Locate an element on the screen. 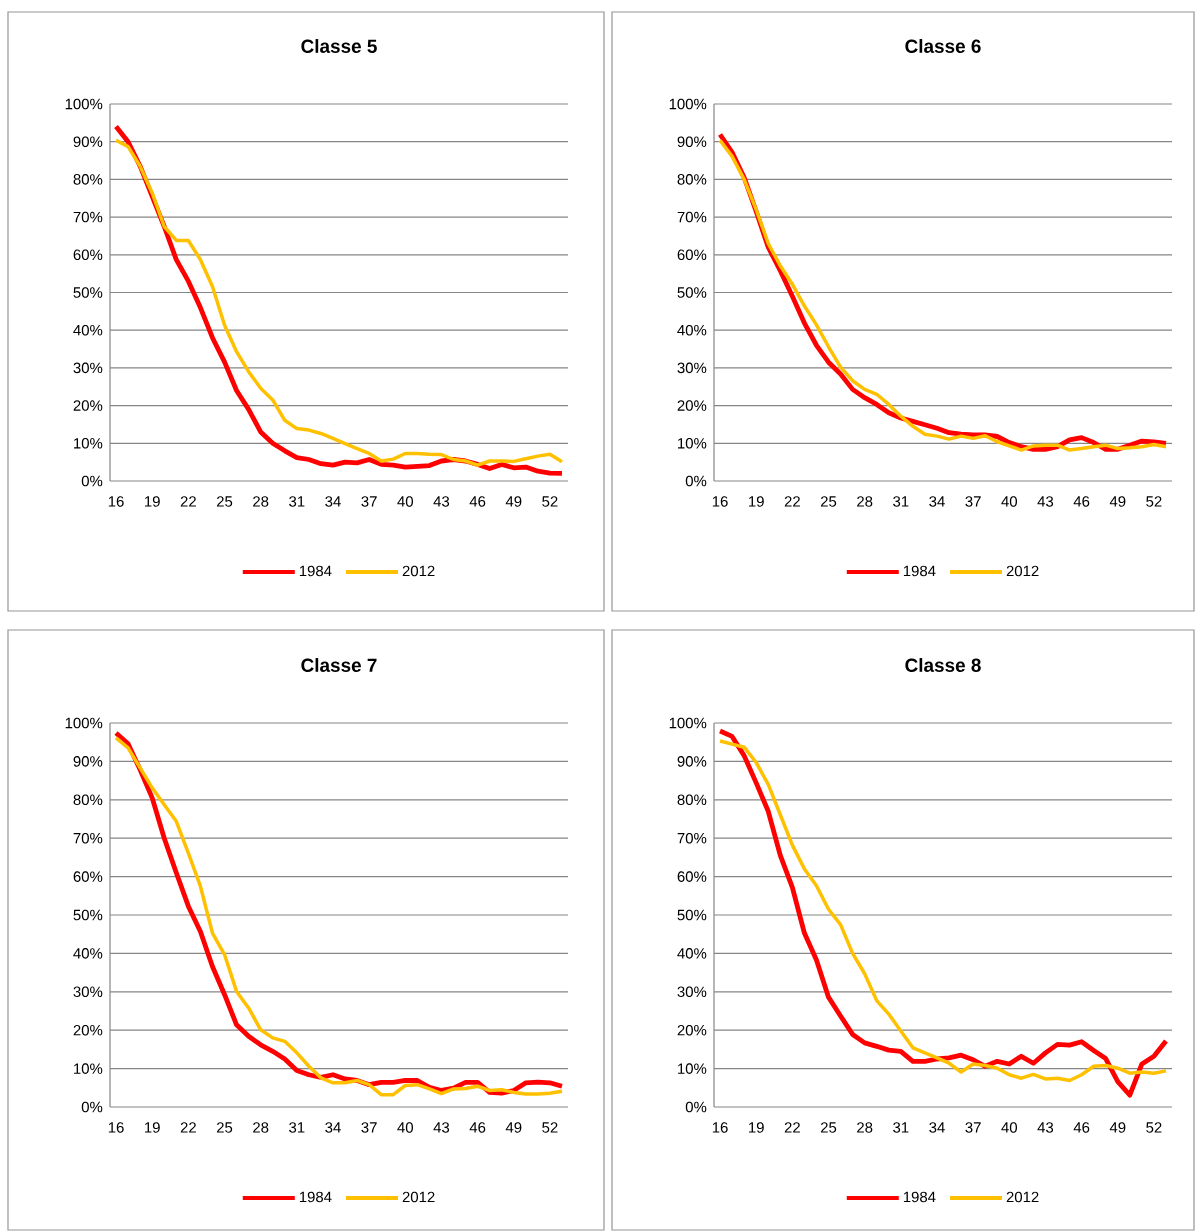 This screenshot has width=1196, height=1231. chart-title: Classe 7 is located at coordinates (339, 665).